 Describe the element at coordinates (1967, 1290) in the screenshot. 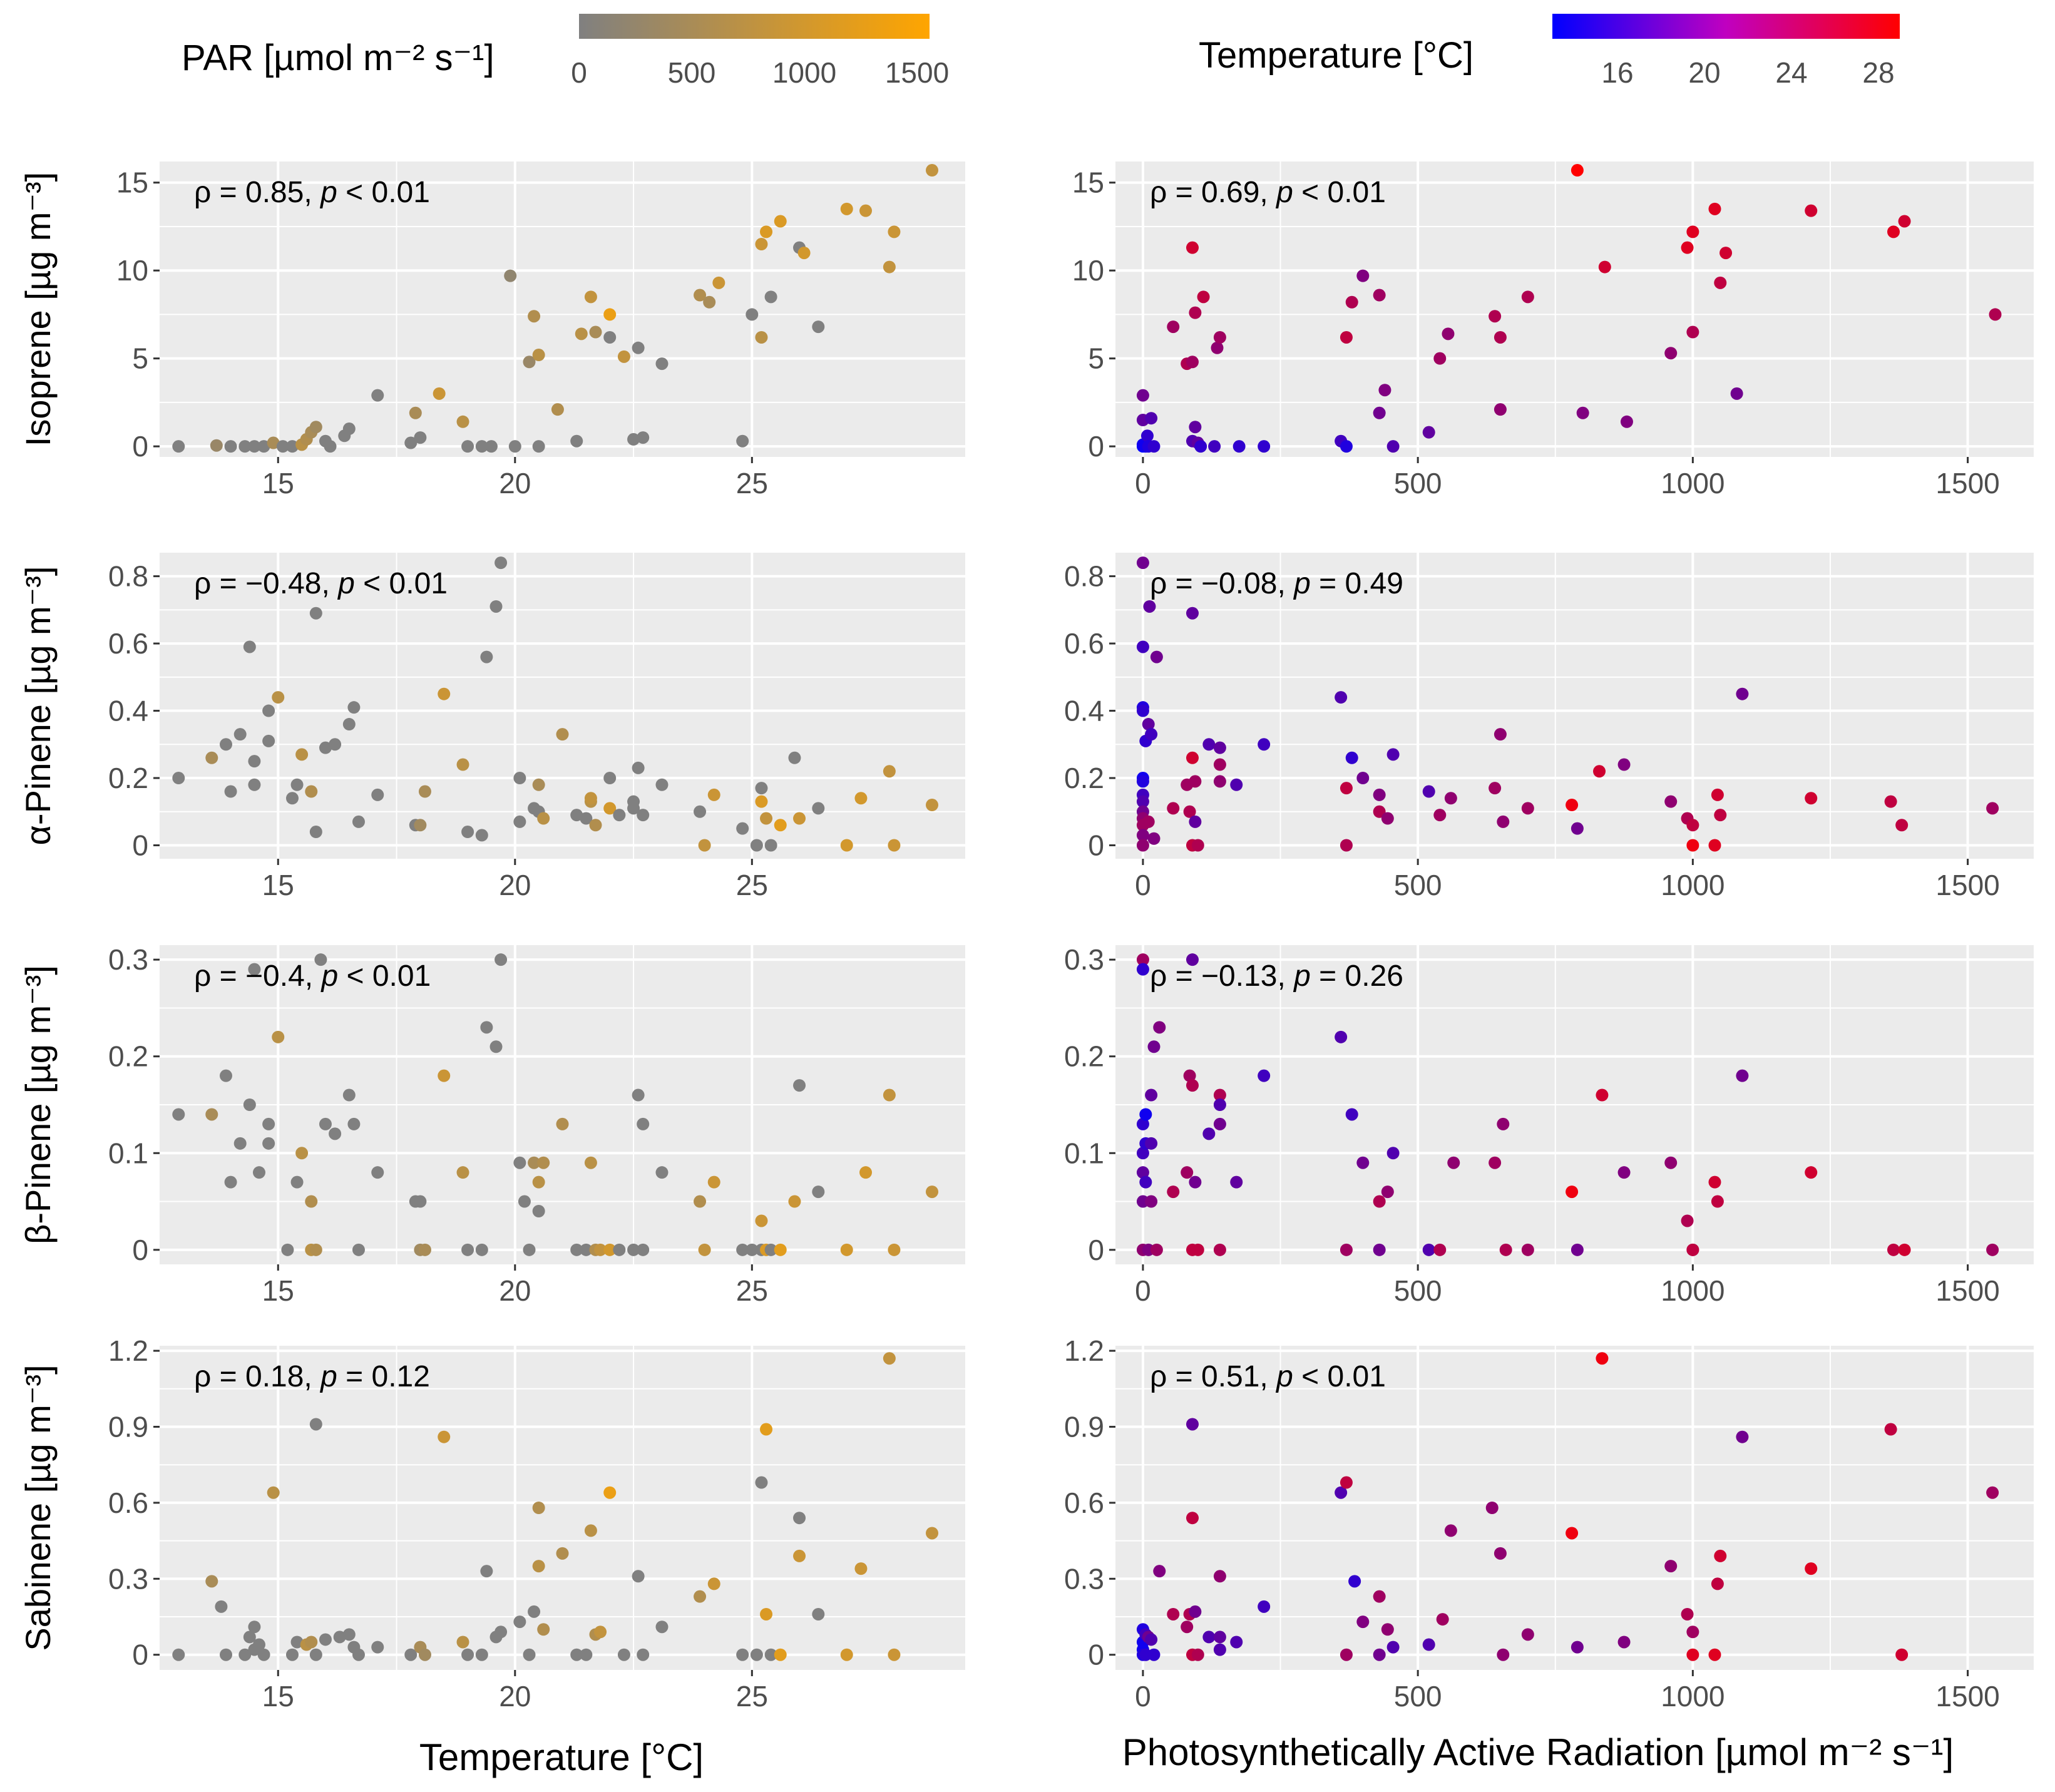

I see `x-tick-label: 1500` at that location.